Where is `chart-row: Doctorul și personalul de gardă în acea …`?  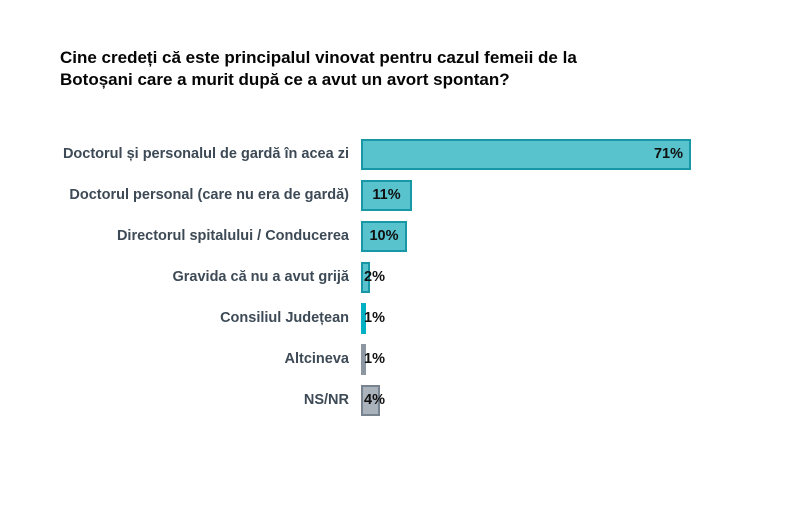
chart-row: Doctorul și personalul de gardă în acea … is located at coordinates (375, 154).